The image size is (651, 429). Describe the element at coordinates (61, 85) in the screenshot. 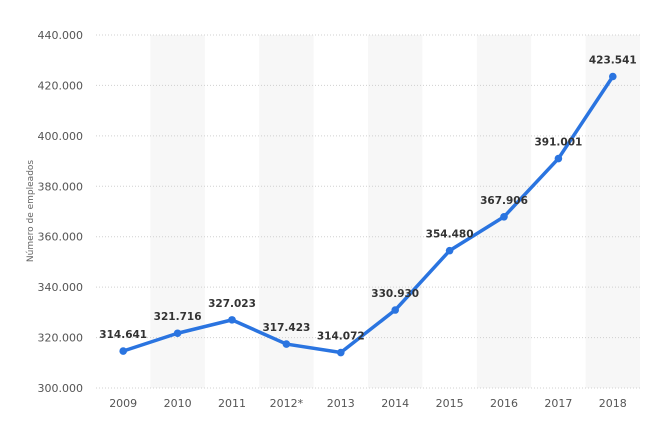

I see `y-tick-label: 420.000` at that location.